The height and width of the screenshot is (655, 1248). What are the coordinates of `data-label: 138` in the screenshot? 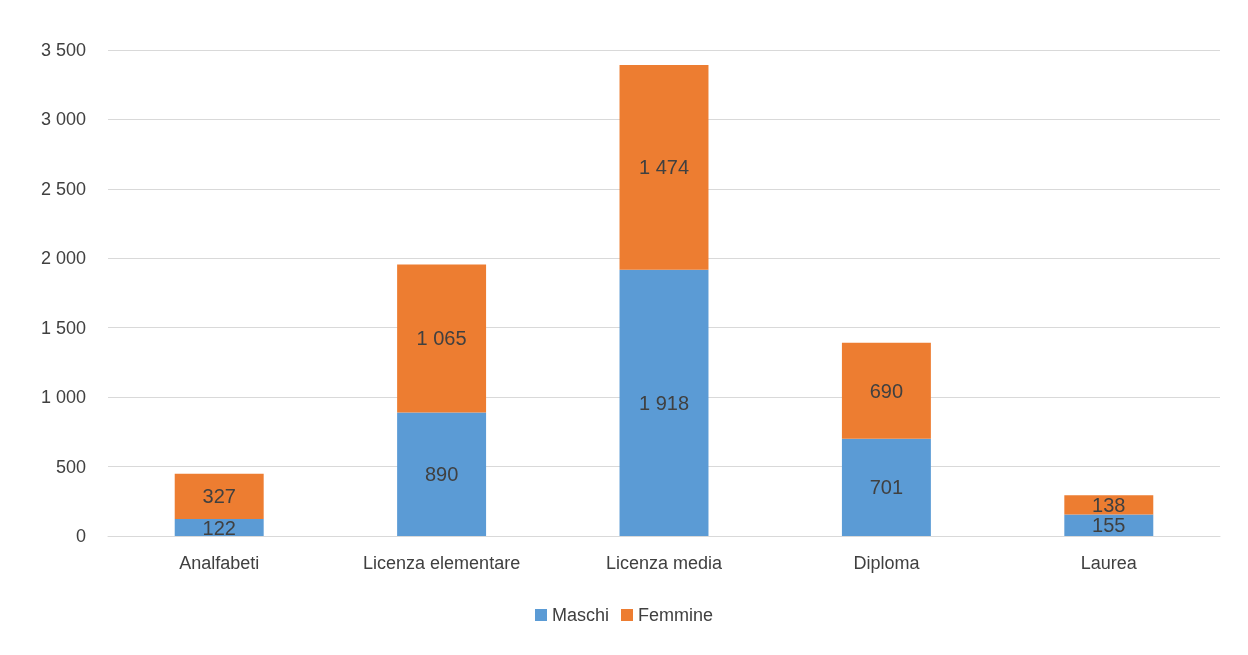 It's located at (1109, 504).